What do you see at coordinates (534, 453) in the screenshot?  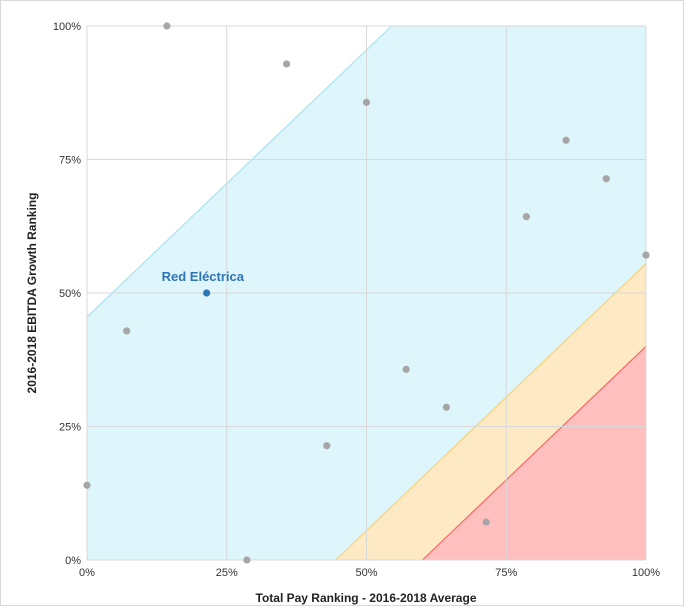 I see `red-band-edge` at bounding box center [534, 453].